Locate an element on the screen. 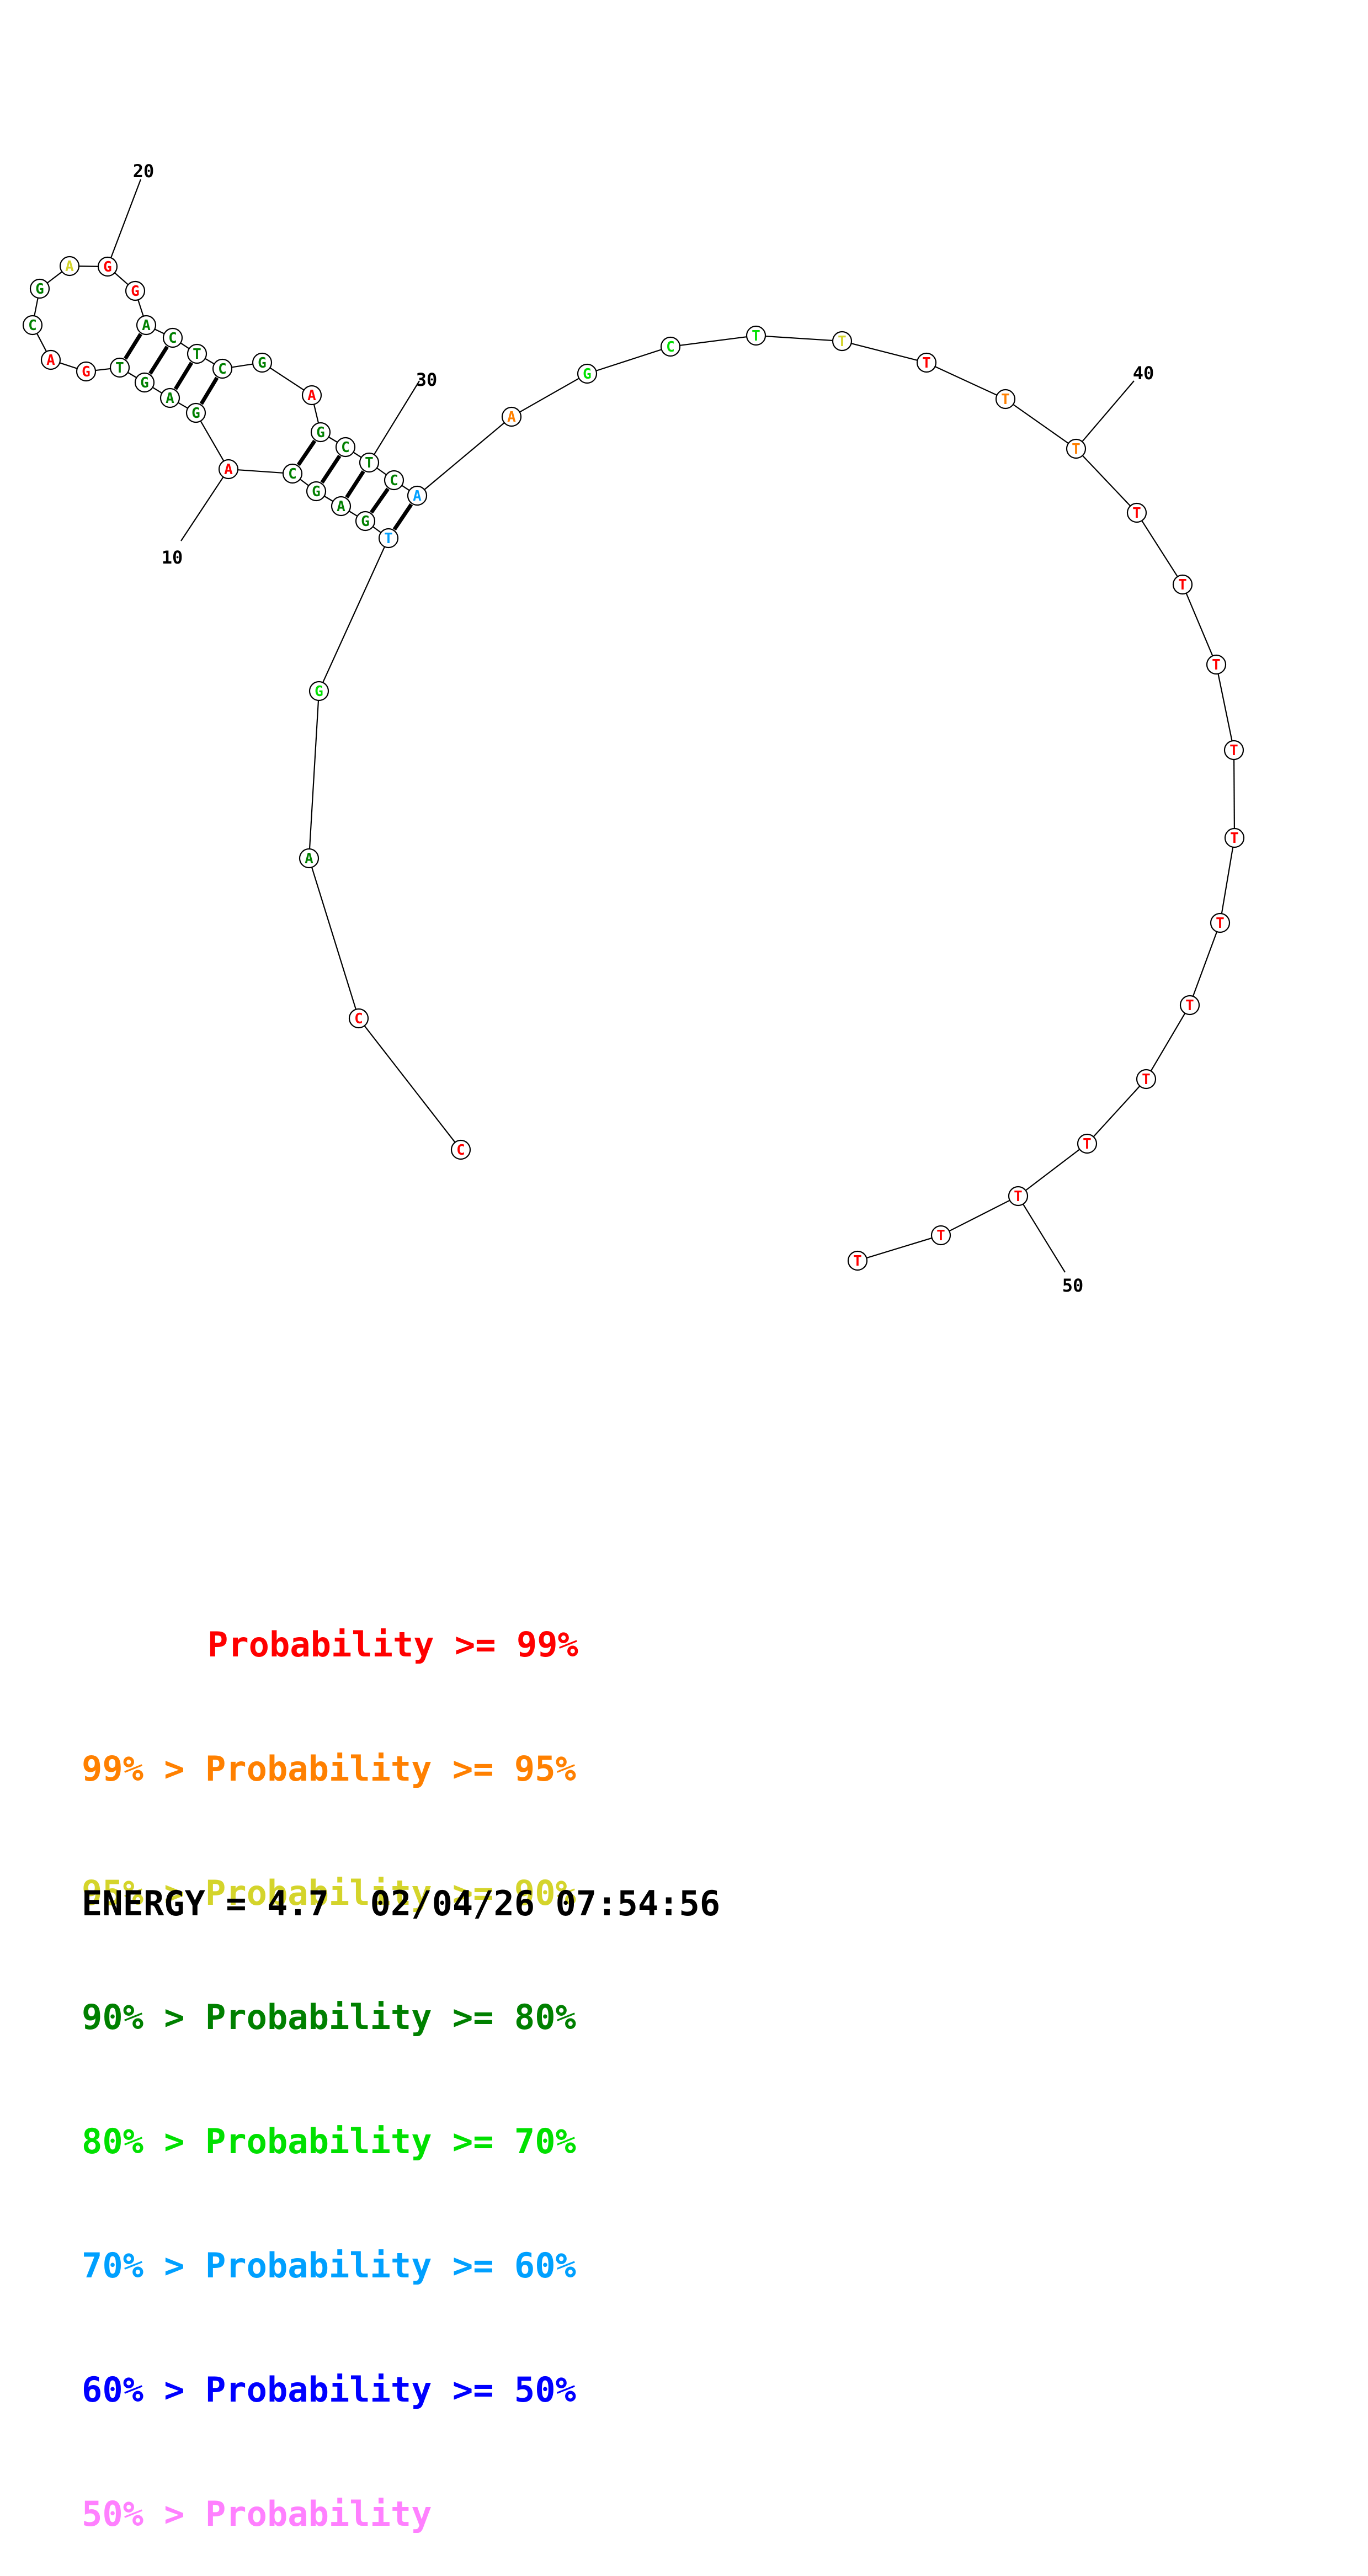 The width and height of the screenshot is (1368, 2576). legend-row-4: 80% > Probability >= 70% is located at coordinates (330, 2141).